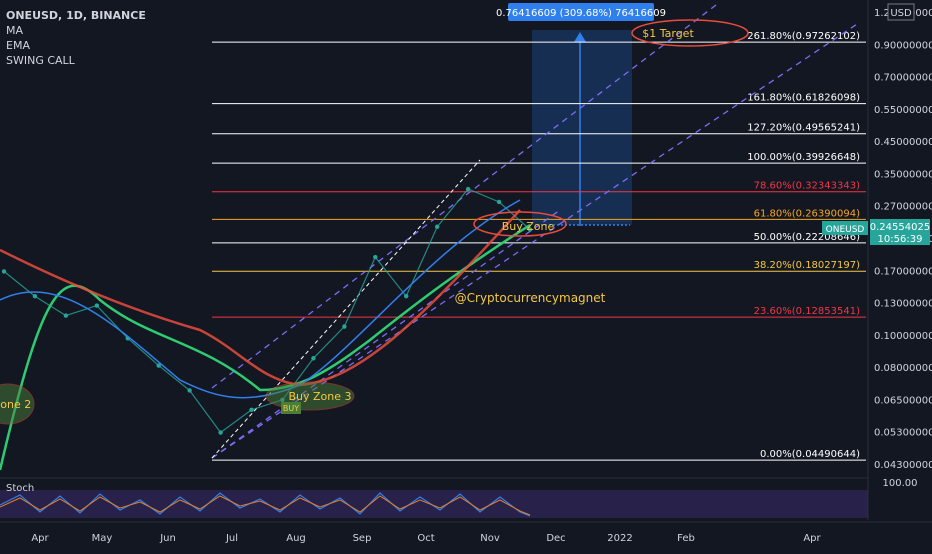 This screenshot has height=554, width=932. I want to click on symbol-tag-box, so click(845, 228).